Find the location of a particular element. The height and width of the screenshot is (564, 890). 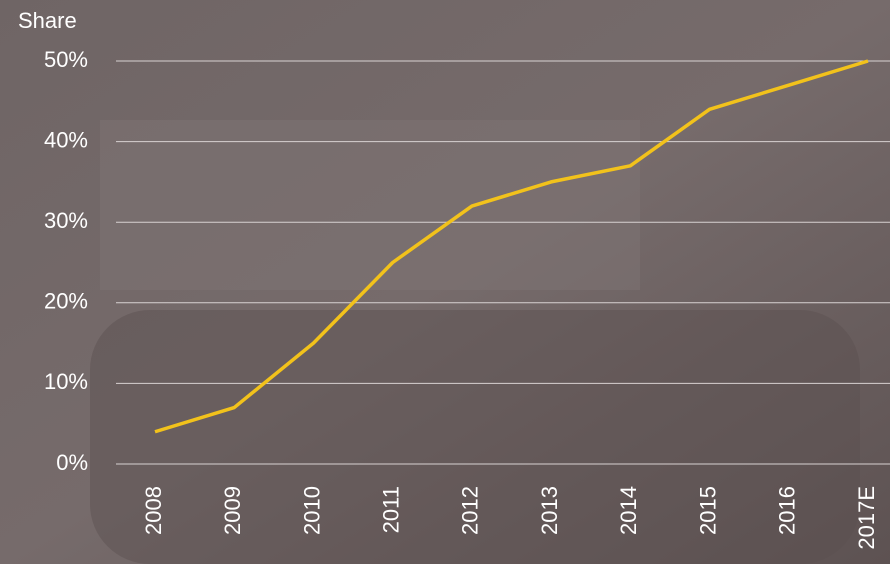

y-tick-label: 30% is located at coordinates (66, 220).